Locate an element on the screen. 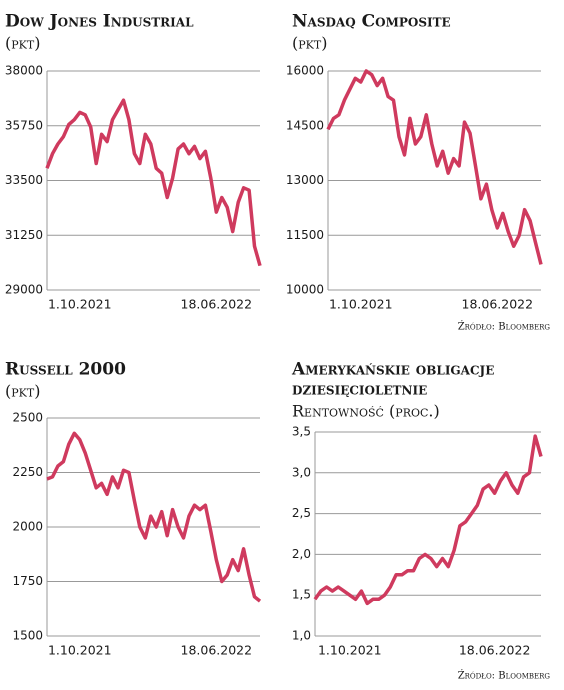 Image resolution: width=564 pixels, height=690 pixels. chart-title: Dow Jones Industrial is located at coordinates (99, 22).